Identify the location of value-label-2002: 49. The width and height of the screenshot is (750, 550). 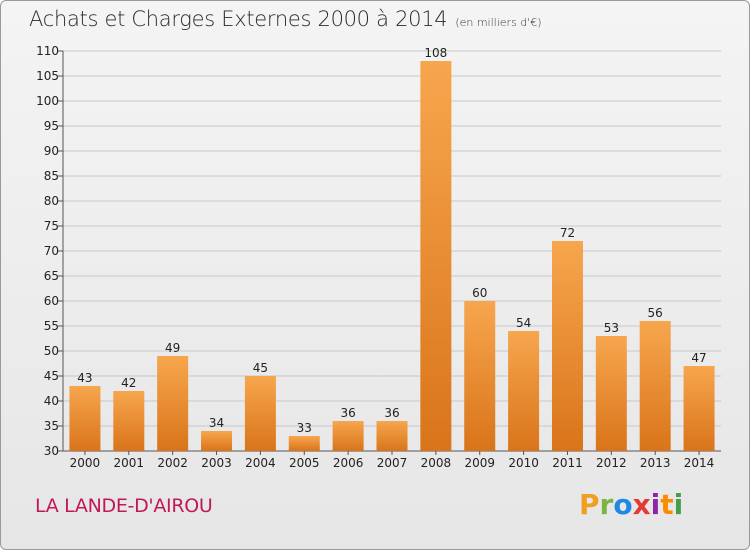
(172, 348).